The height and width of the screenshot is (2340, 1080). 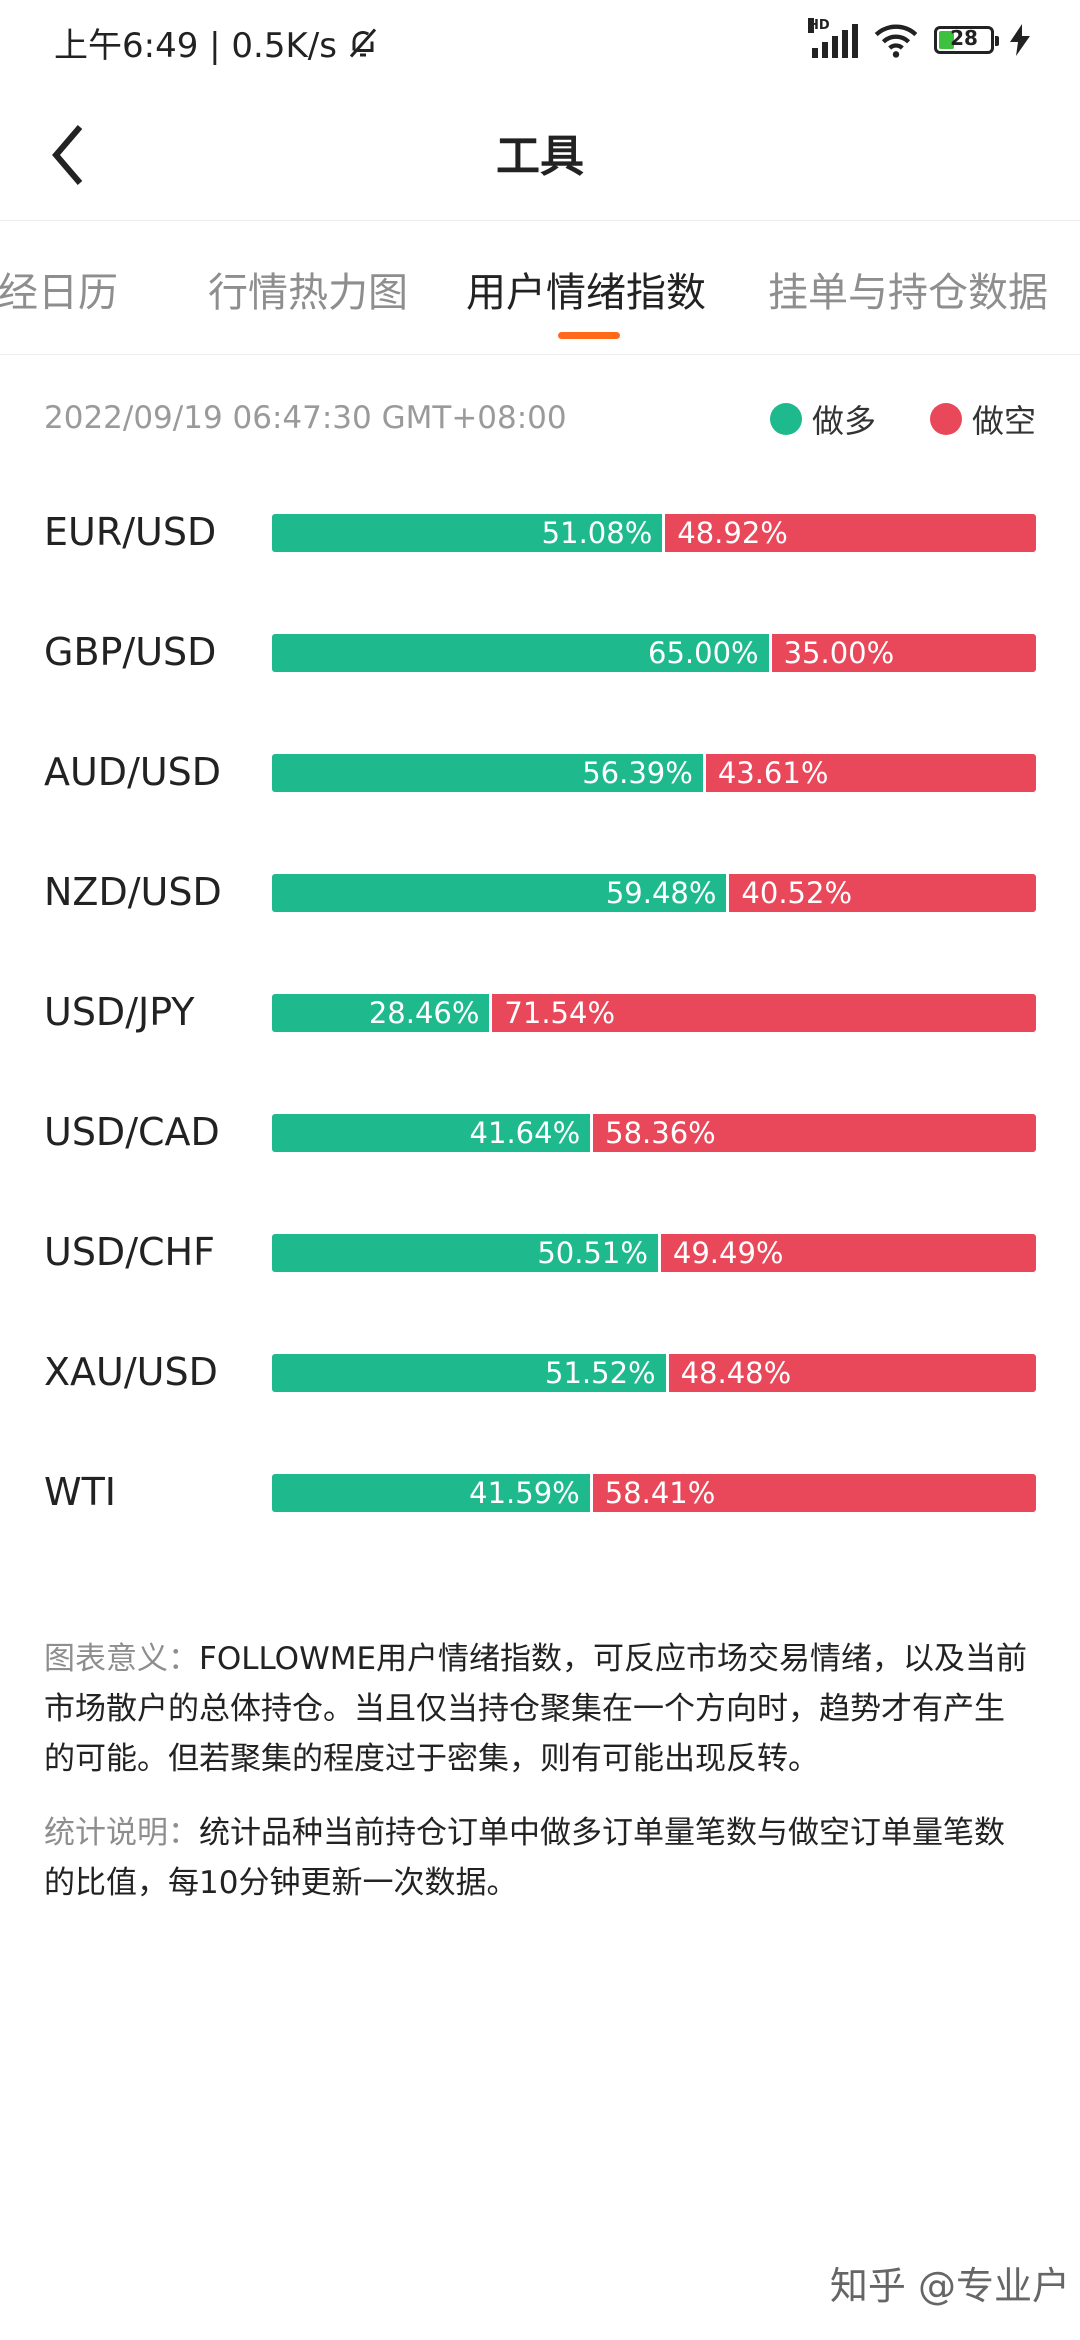 What do you see at coordinates (59, 293) in the screenshot?
I see `tab-economic-calendar: 财经日历` at bounding box center [59, 293].